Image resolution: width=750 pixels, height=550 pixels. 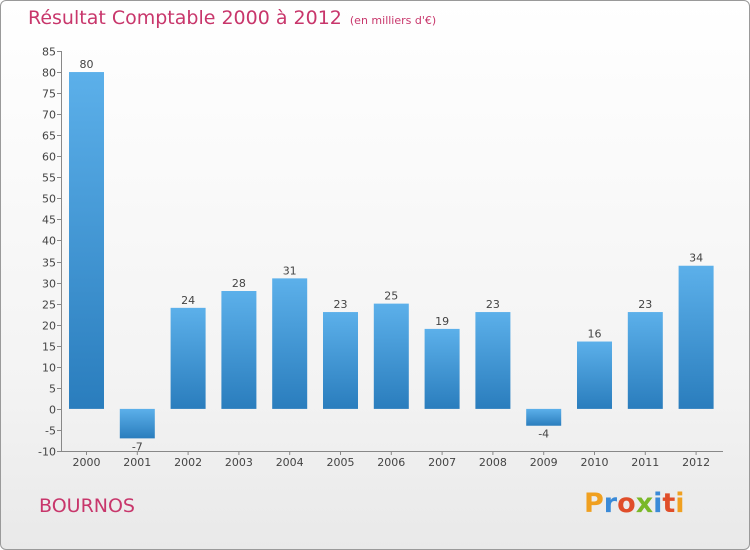 I want to click on x-tick-label: 2004, so click(x=290, y=462).